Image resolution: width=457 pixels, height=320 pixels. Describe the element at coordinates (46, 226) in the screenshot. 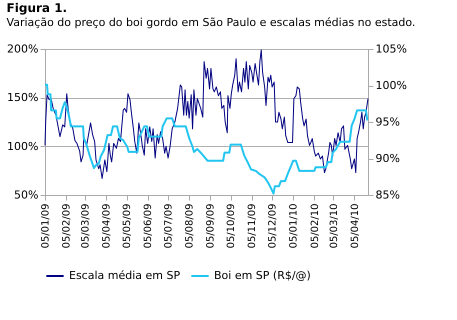

I see `x-tick-label: 05/01/09` at that location.